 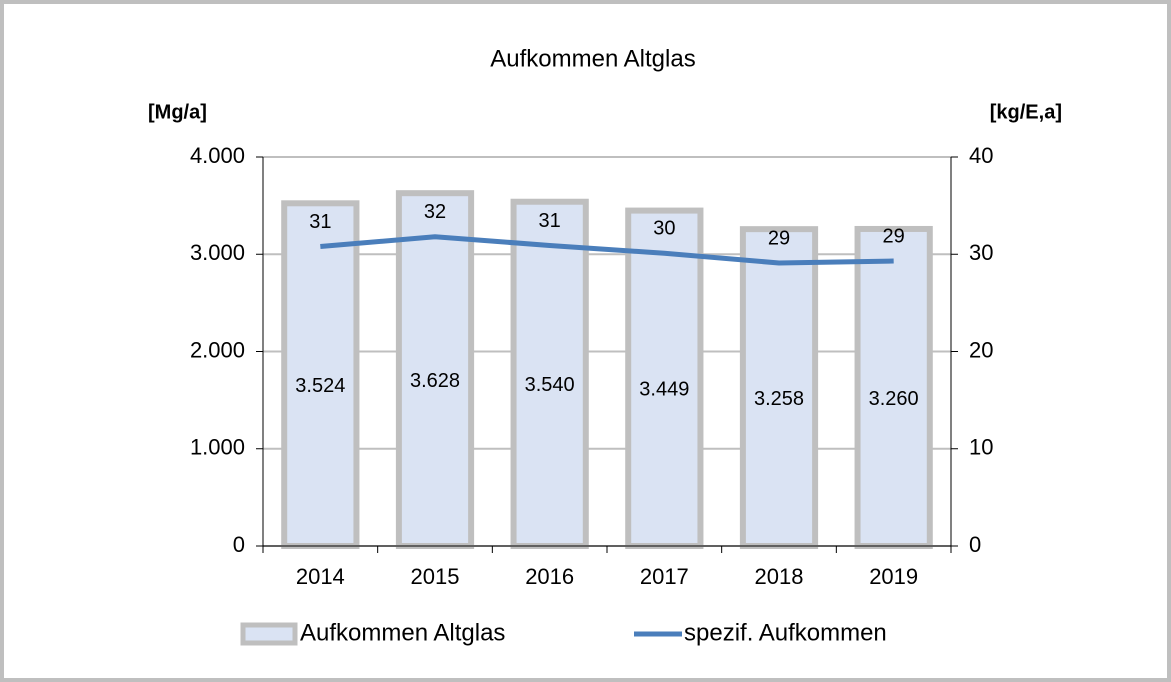 What do you see at coordinates (269, 634) in the screenshot?
I see `legend-swatch` at bounding box center [269, 634].